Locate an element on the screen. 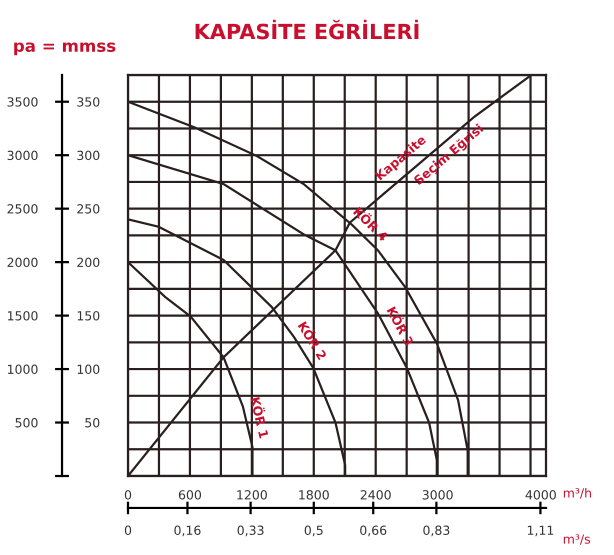 This screenshot has width=614, height=555. y-axis-title: pa = mmss is located at coordinates (65, 49).